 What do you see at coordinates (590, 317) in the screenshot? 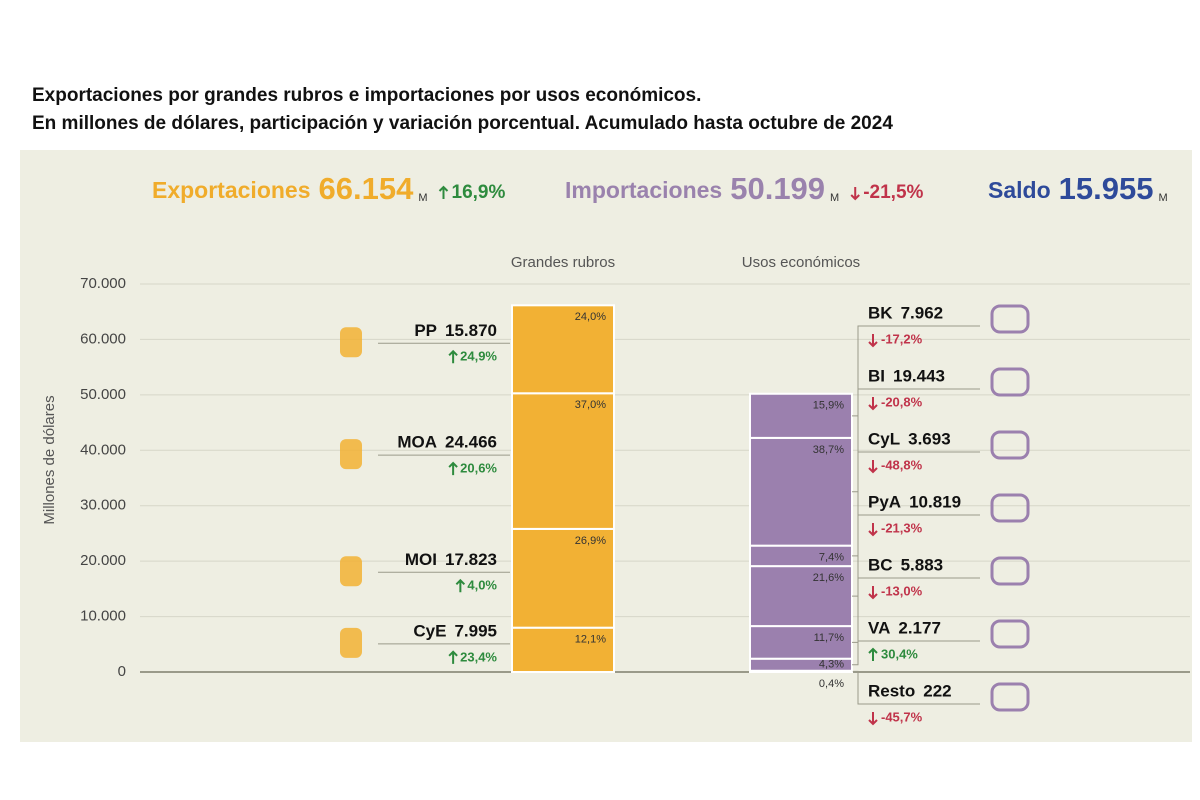
I see `share-label: 24,0%` at bounding box center [590, 317].